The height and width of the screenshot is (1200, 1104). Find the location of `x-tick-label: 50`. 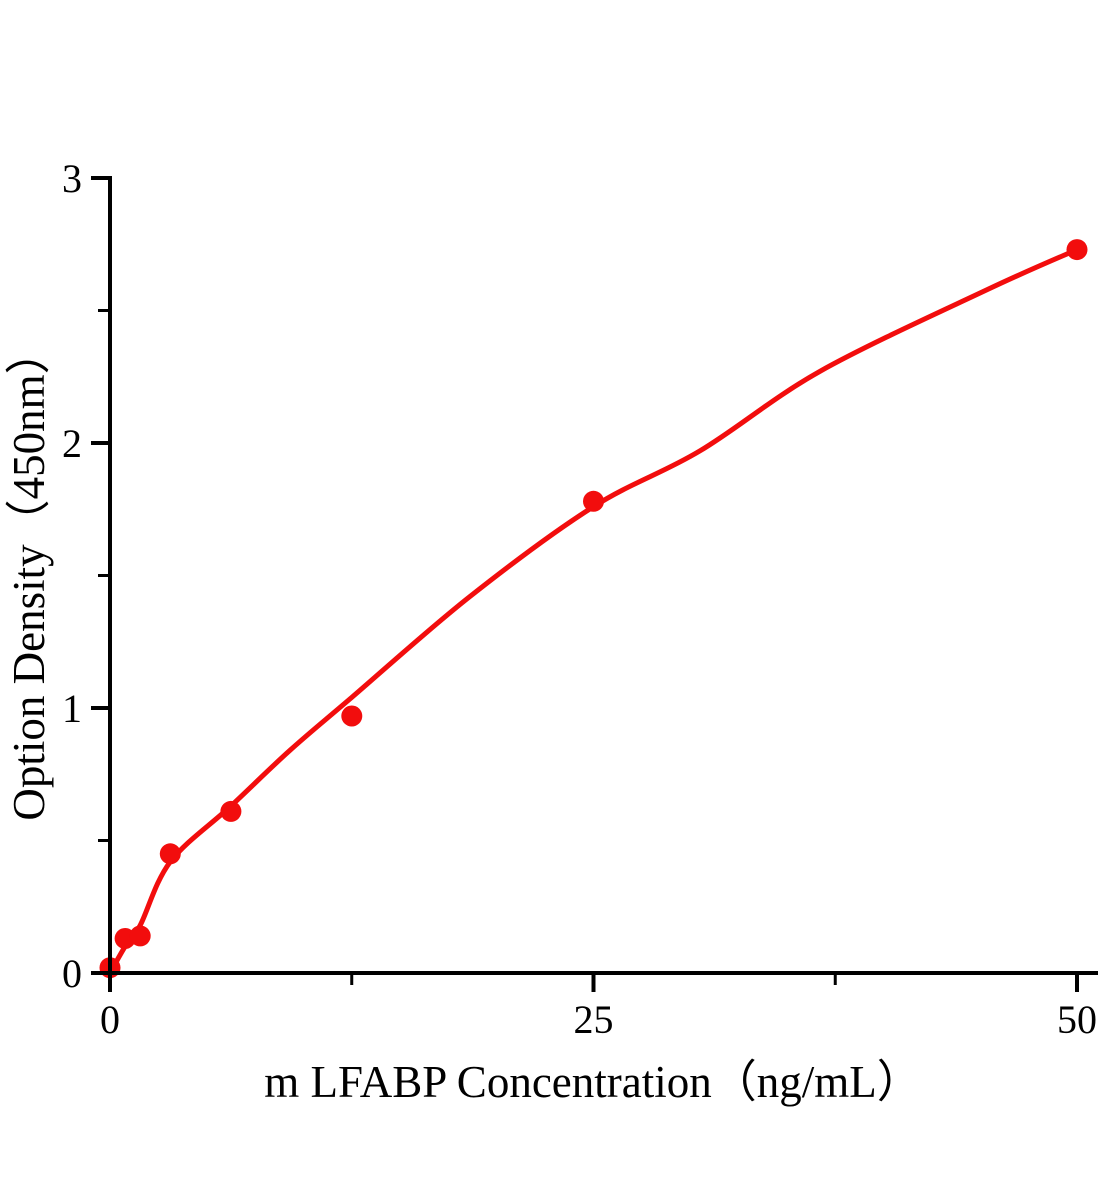

x-tick-label: 50 is located at coordinates (1077, 1019).